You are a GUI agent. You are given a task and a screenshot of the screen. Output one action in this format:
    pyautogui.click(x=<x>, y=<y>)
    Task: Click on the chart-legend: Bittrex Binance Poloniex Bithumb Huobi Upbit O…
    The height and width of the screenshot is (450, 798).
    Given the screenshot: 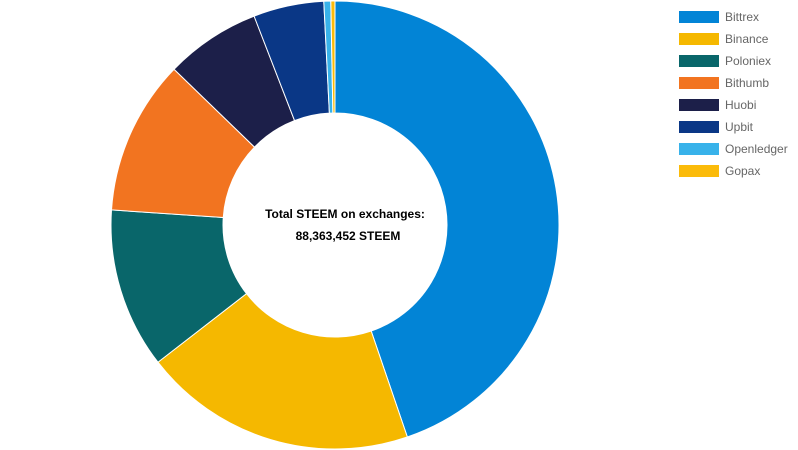 What is the action you would take?
    pyautogui.click(x=738, y=94)
    